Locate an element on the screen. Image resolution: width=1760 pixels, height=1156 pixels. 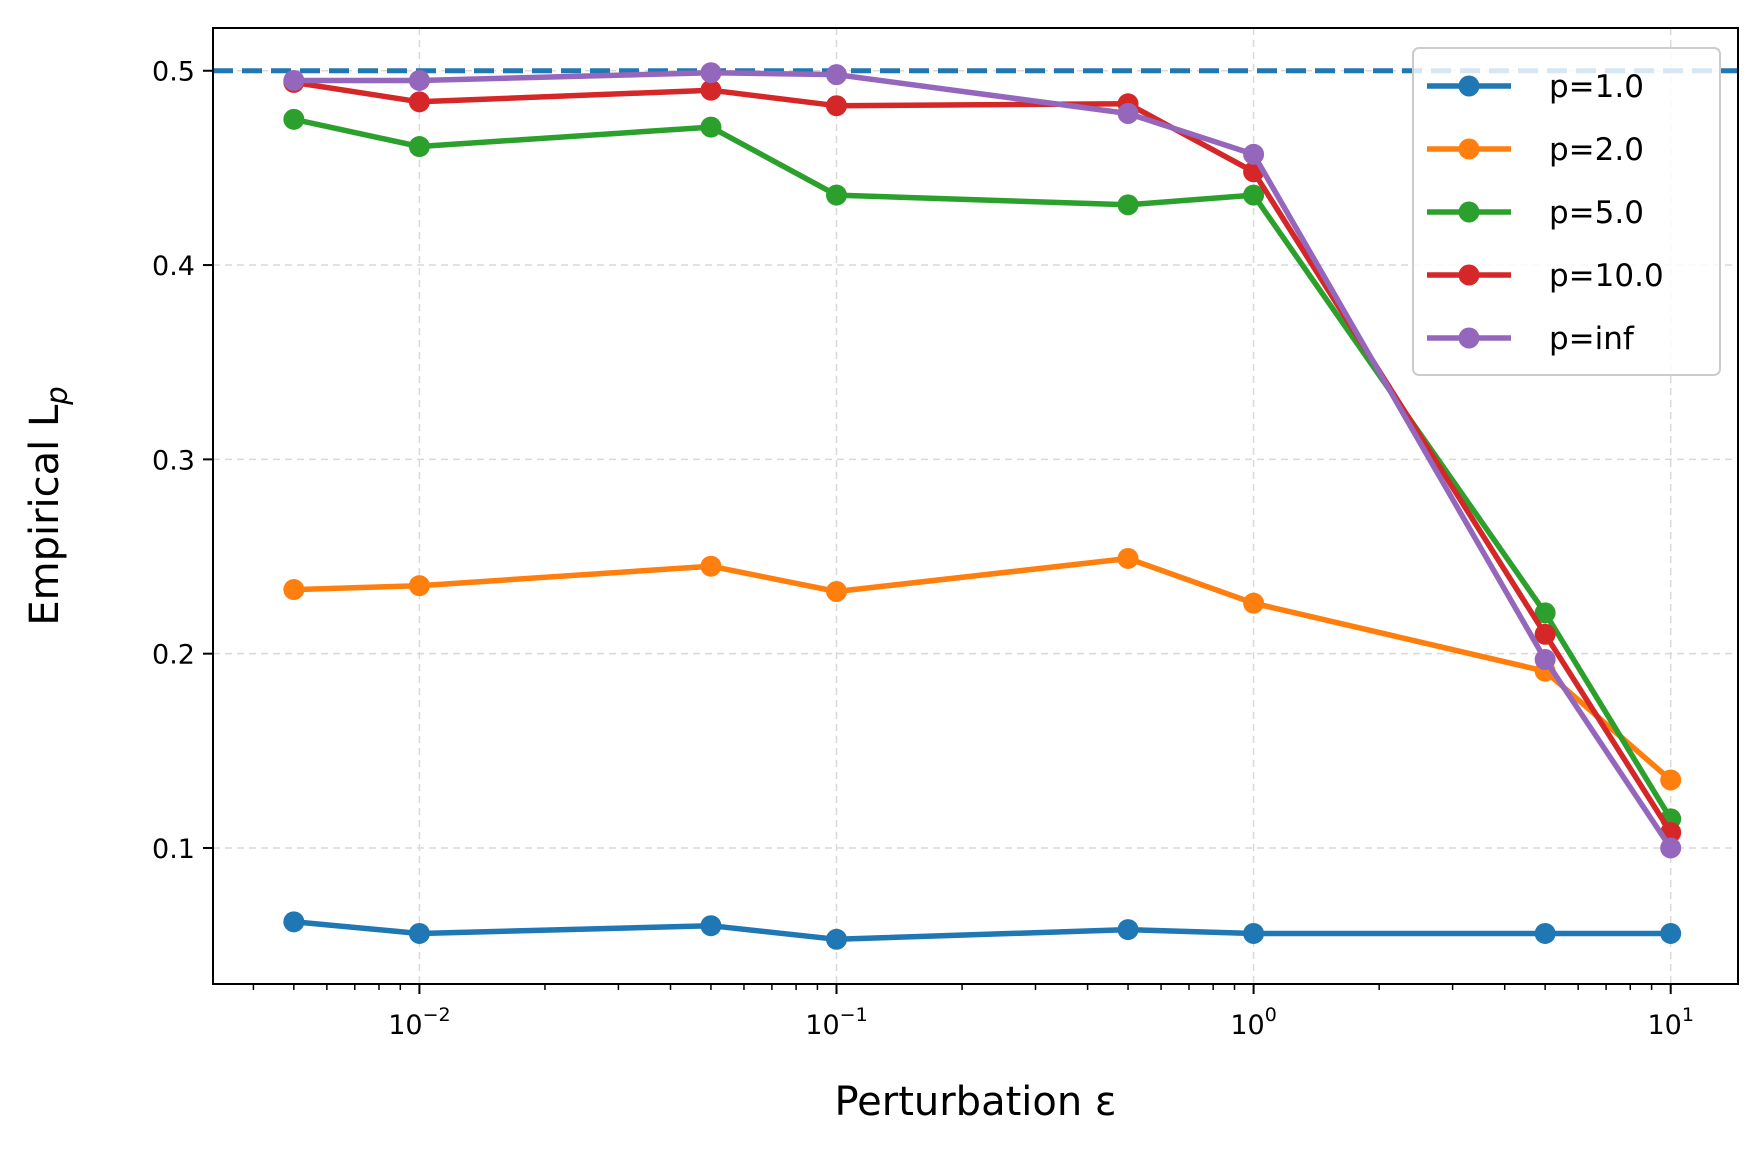
legend-label-2: p=5.0 is located at coordinates (1596, 213).